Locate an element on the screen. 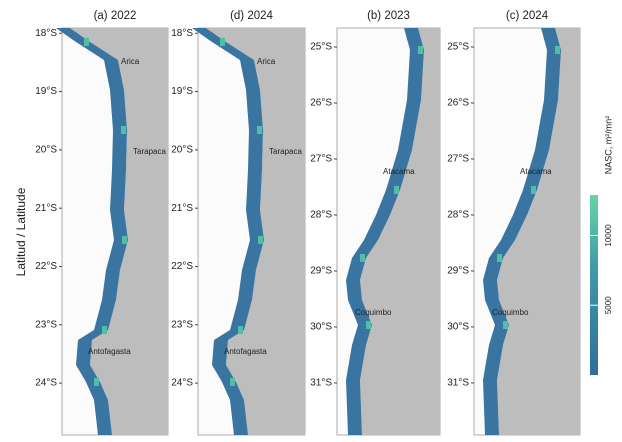 Image resolution: width=622 pixels, height=442 pixels. colorbar-tick-label: 10000 is located at coordinates (608, 235).